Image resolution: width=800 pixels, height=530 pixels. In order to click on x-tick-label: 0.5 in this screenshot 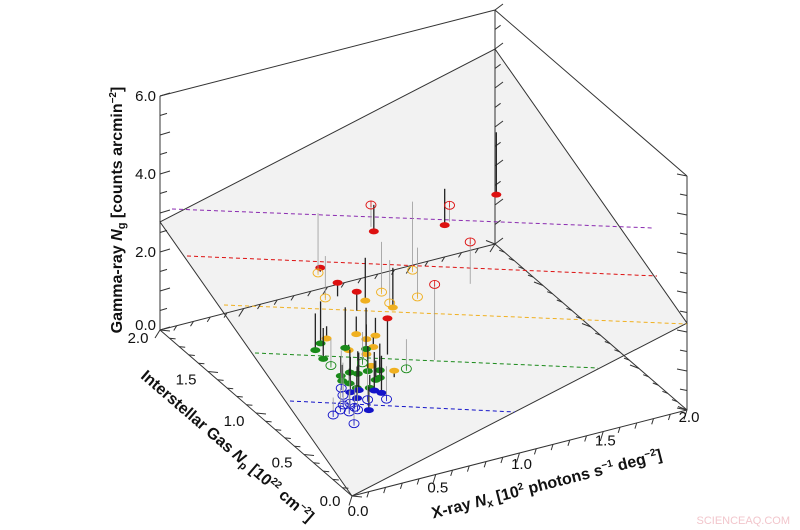, I will do `click(437, 488)`.